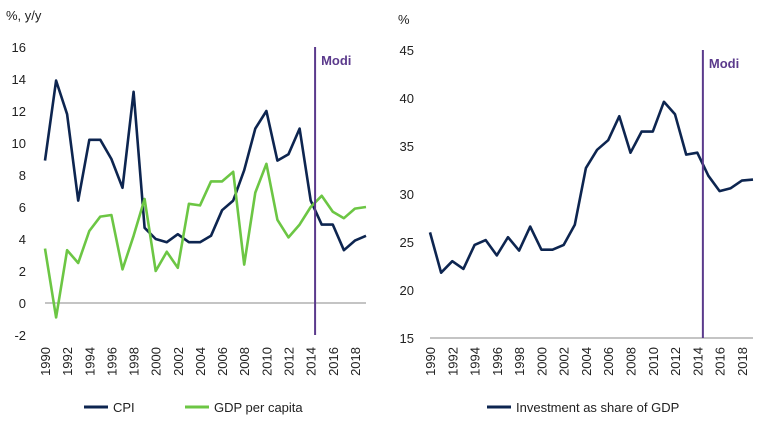 This screenshot has height=428, width=770. Describe the element at coordinates (258, 407) in the screenshot. I see `legend-label-gdp: GDP per capita` at that location.